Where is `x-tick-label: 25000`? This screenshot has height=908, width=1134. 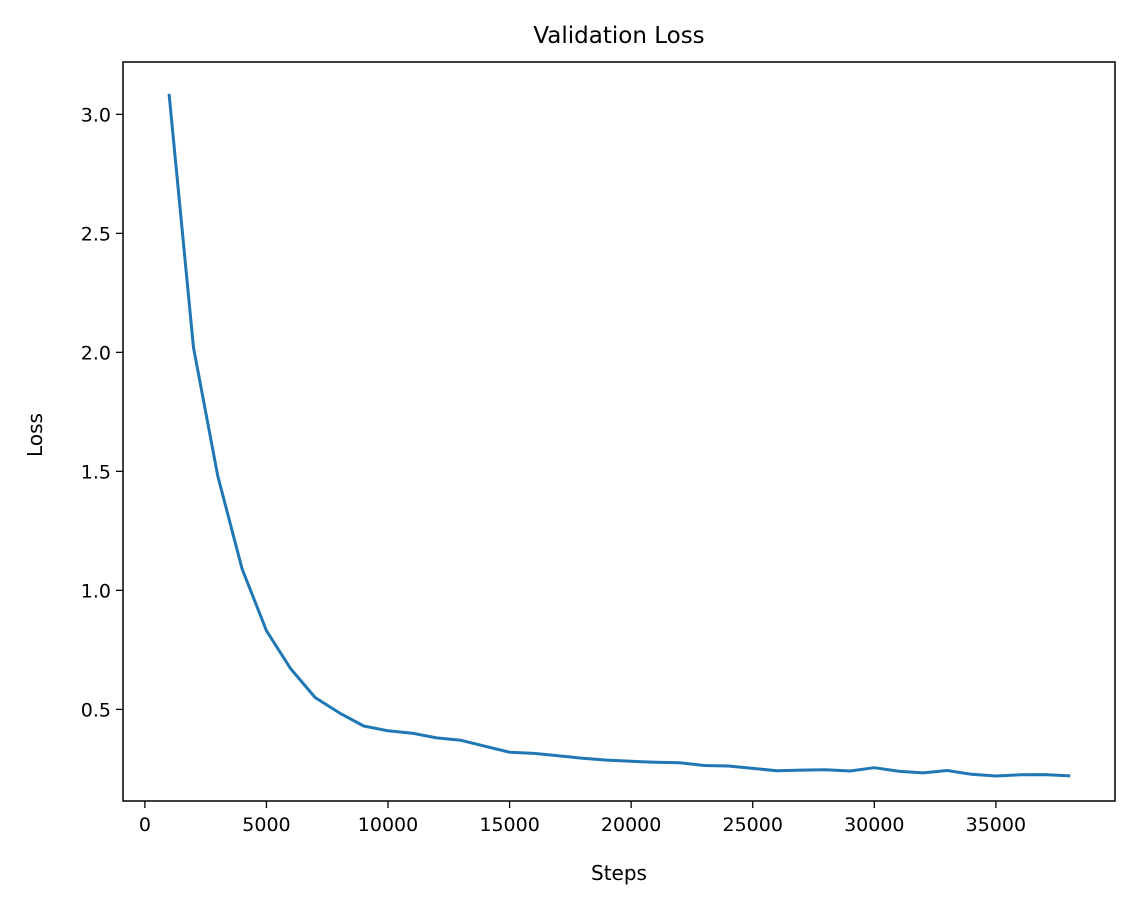
x-tick-label: 25000 is located at coordinates (752, 825).